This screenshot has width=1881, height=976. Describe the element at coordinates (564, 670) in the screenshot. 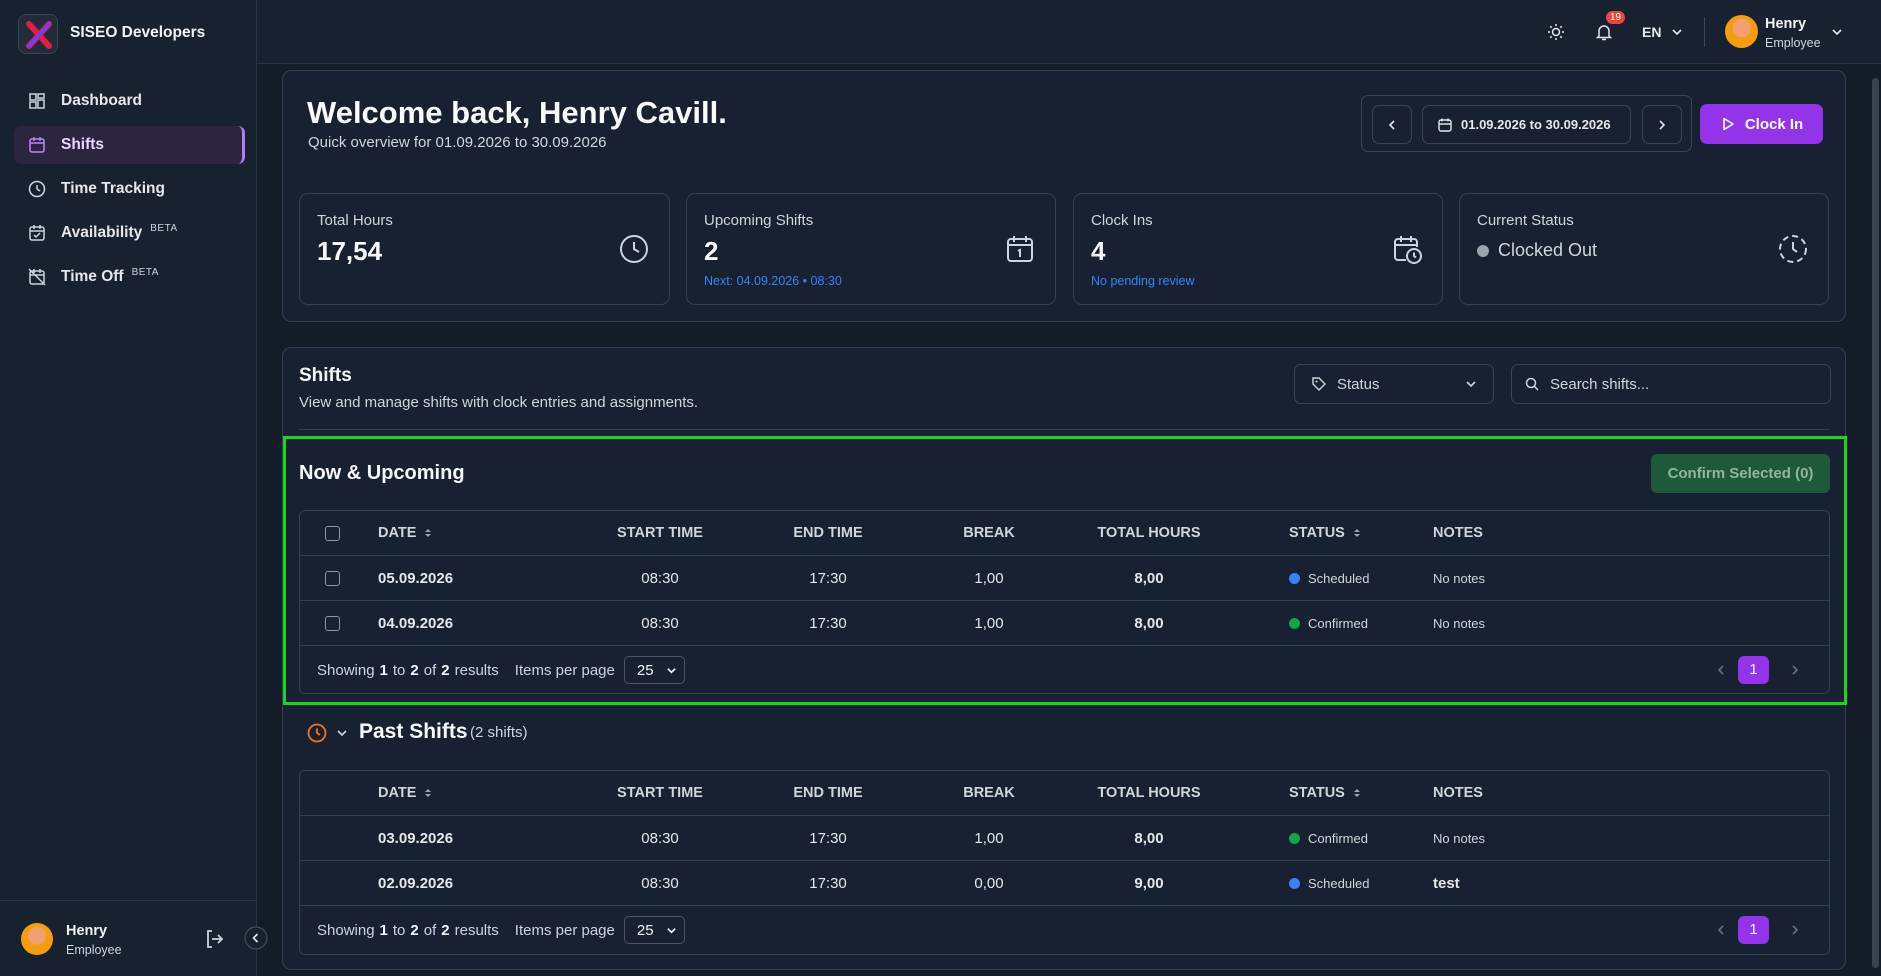

I see `items-per-page-label: Items per page` at that location.